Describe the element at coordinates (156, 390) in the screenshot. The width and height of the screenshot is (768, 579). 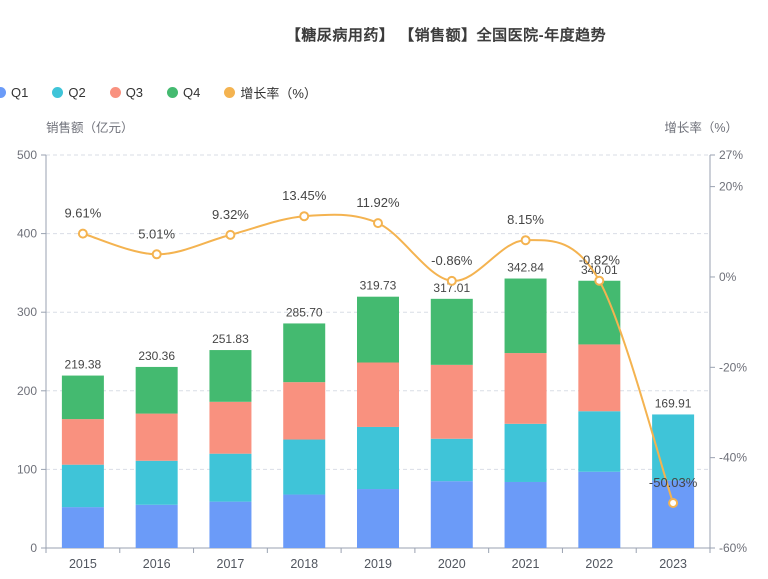
I see `bar-segment-Q4-2016` at that location.